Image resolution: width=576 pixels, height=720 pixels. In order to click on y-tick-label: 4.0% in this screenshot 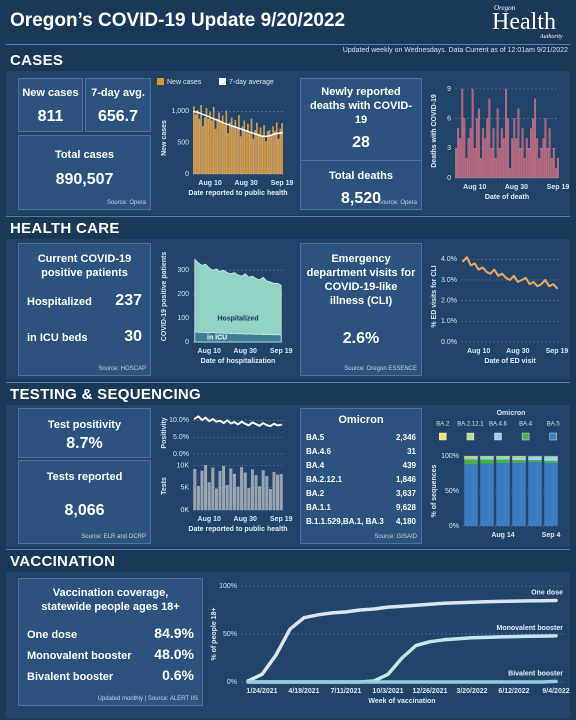, I will do `click(449, 259)`.